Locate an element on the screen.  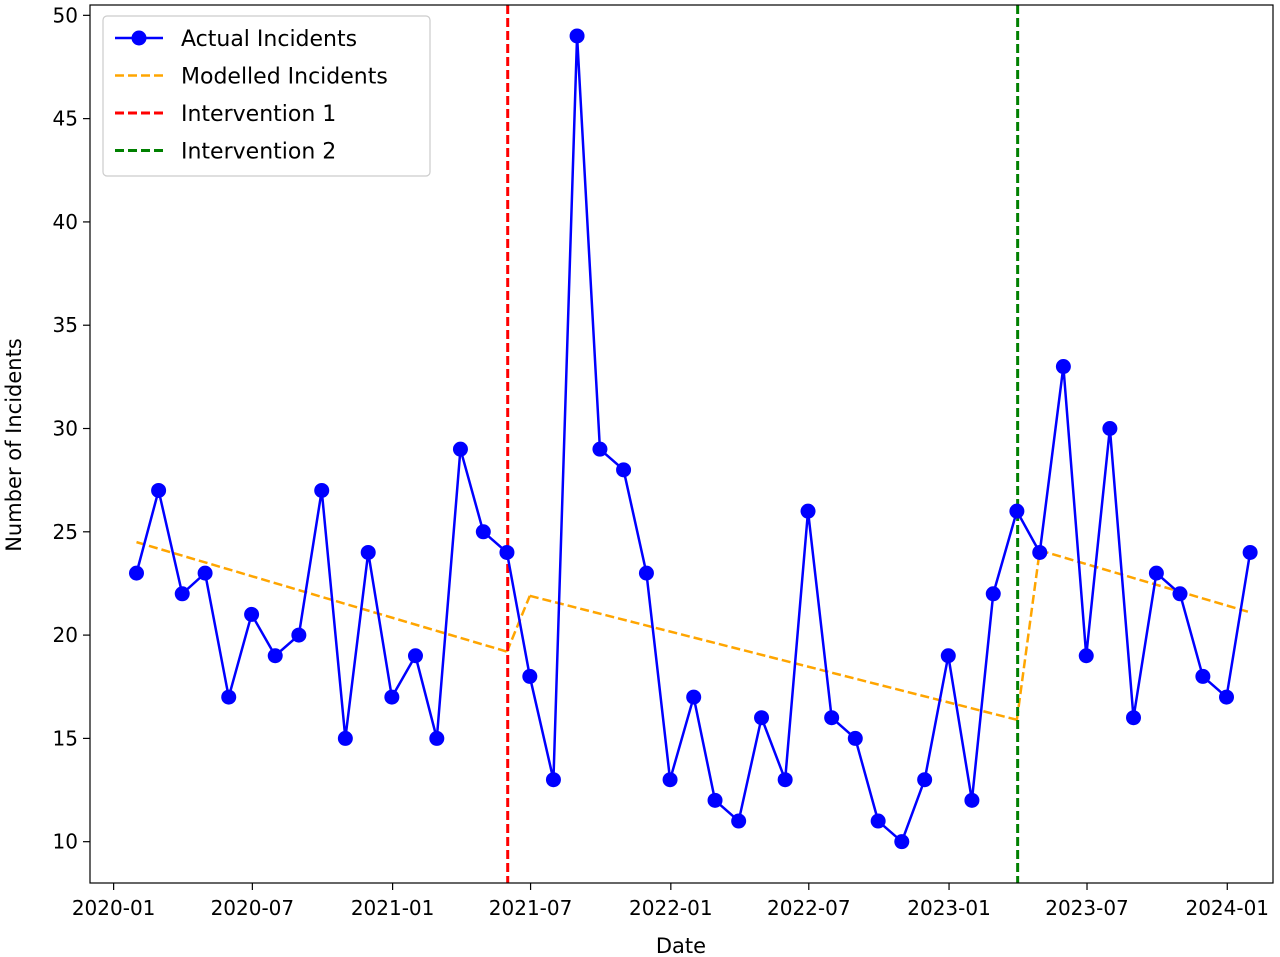
x-tick-label: 2020-01 is located at coordinates (114, 908).